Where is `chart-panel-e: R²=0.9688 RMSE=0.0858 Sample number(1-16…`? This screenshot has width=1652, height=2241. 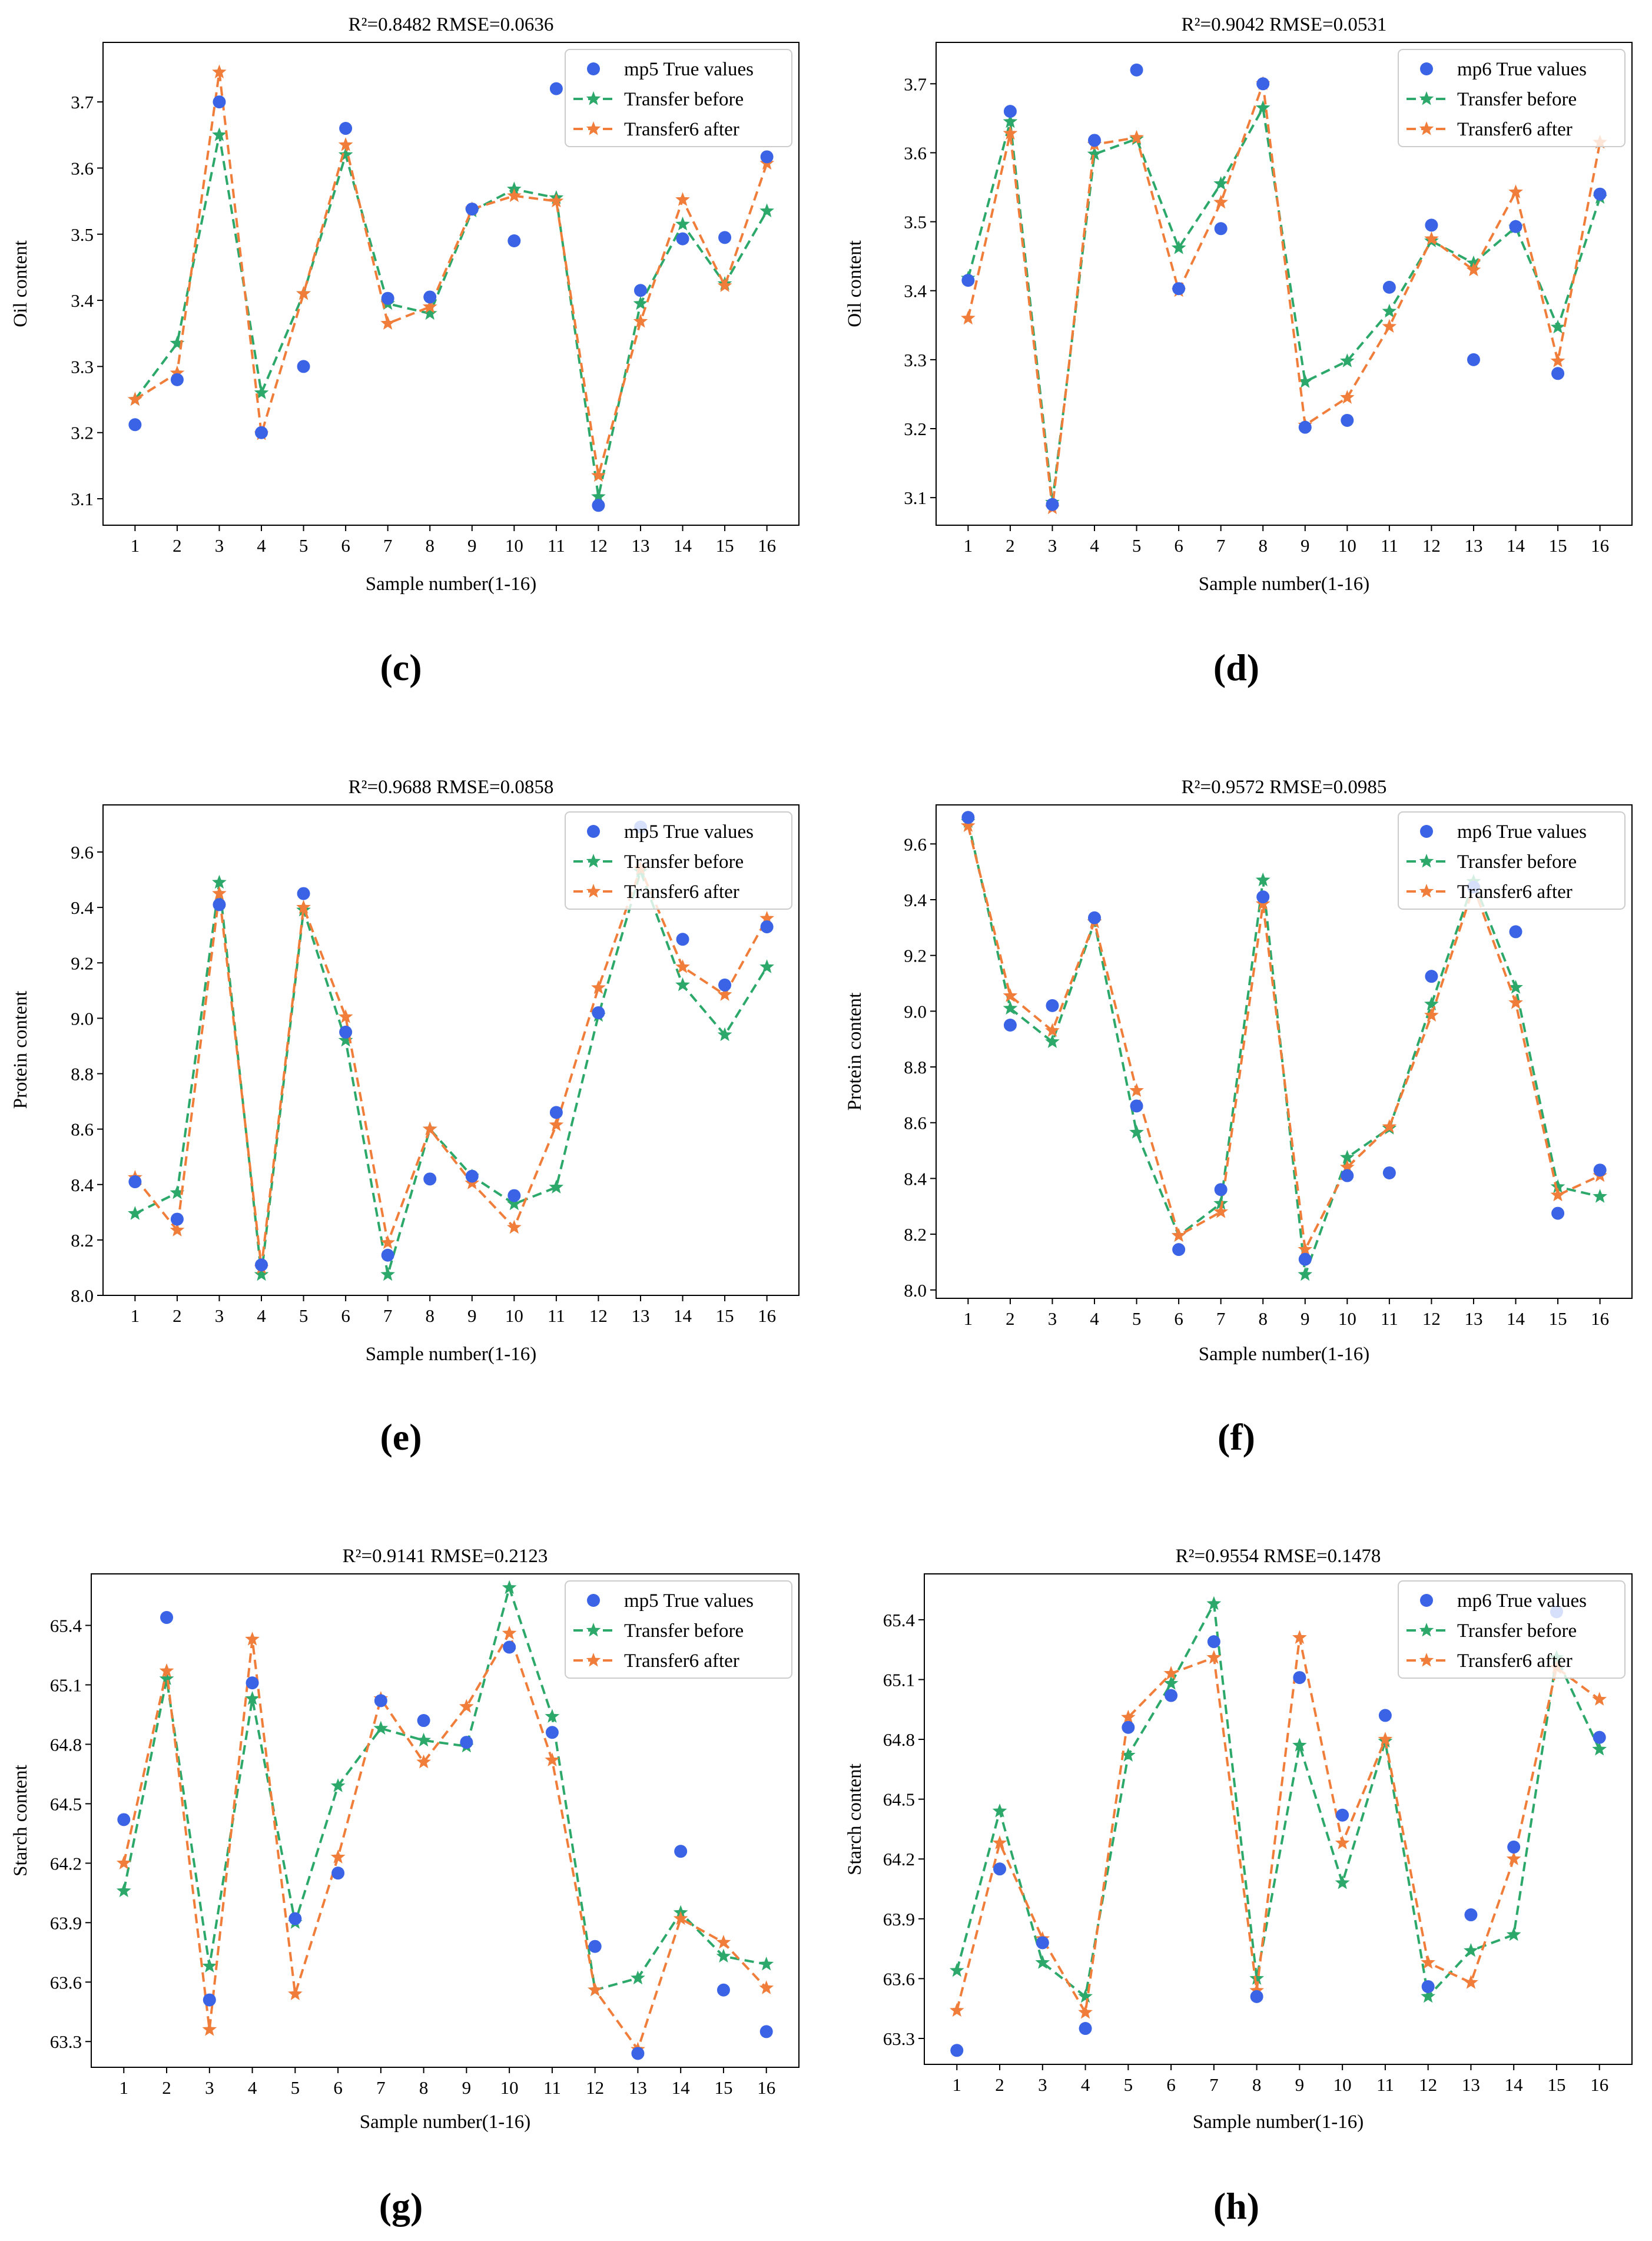 chart-panel-e: R²=0.9688 RMSE=0.0858 Sample number(1-16… is located at coordinates (405, 1117).